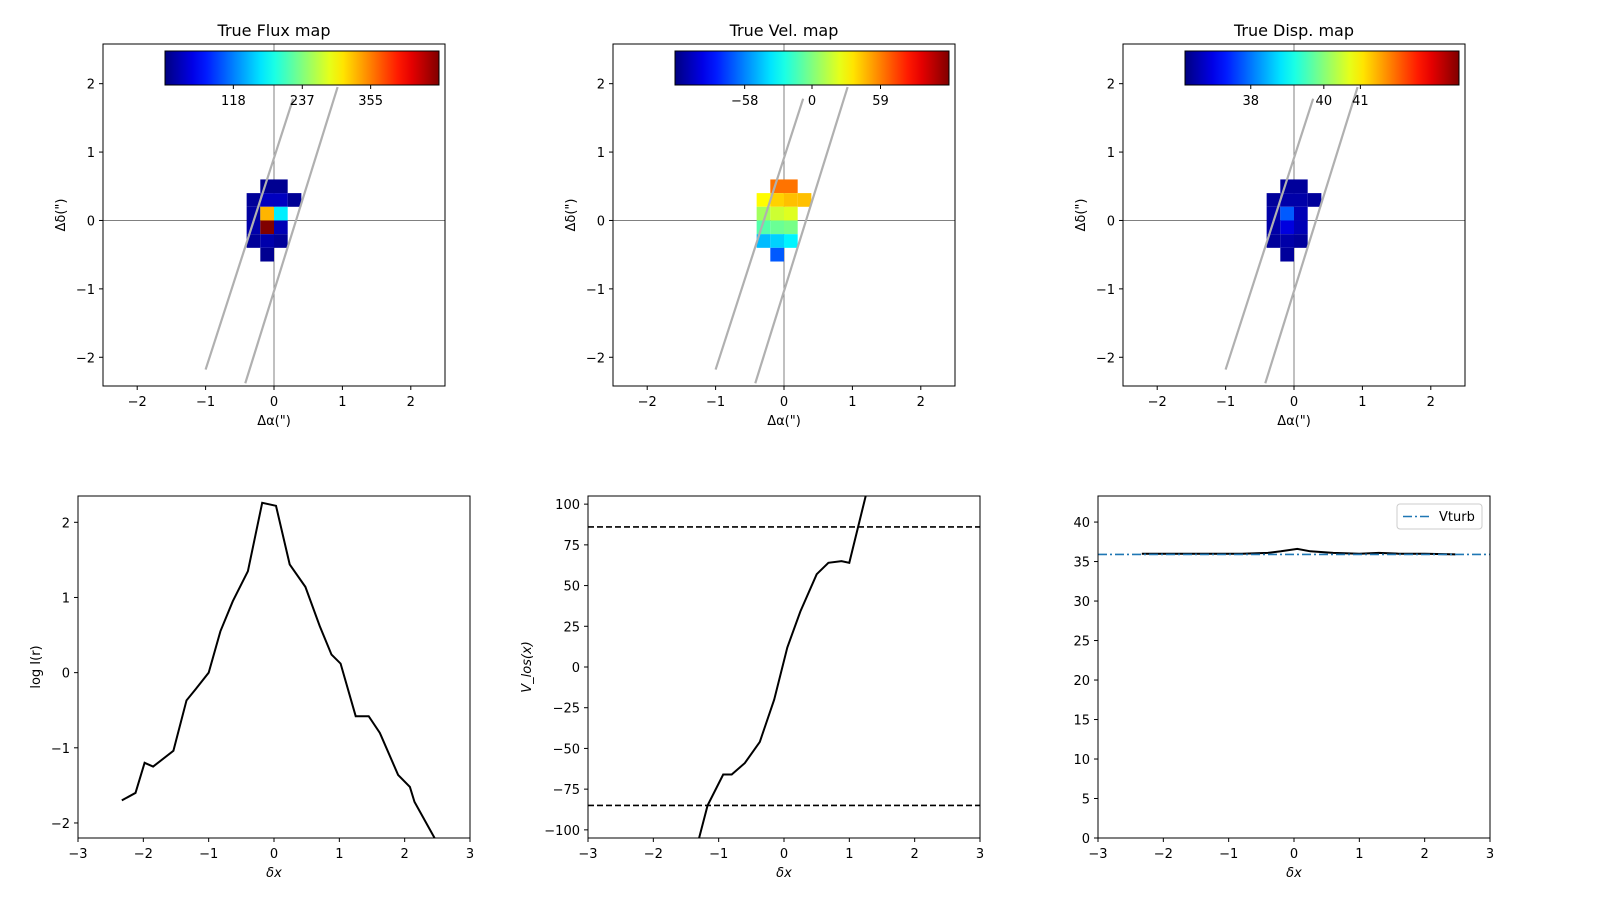 This screenshot has width=1600, height=900. Describe the element at coordinates (370, 101) in the screenshot. I see `colorbar-tick-label: 355` at that location.